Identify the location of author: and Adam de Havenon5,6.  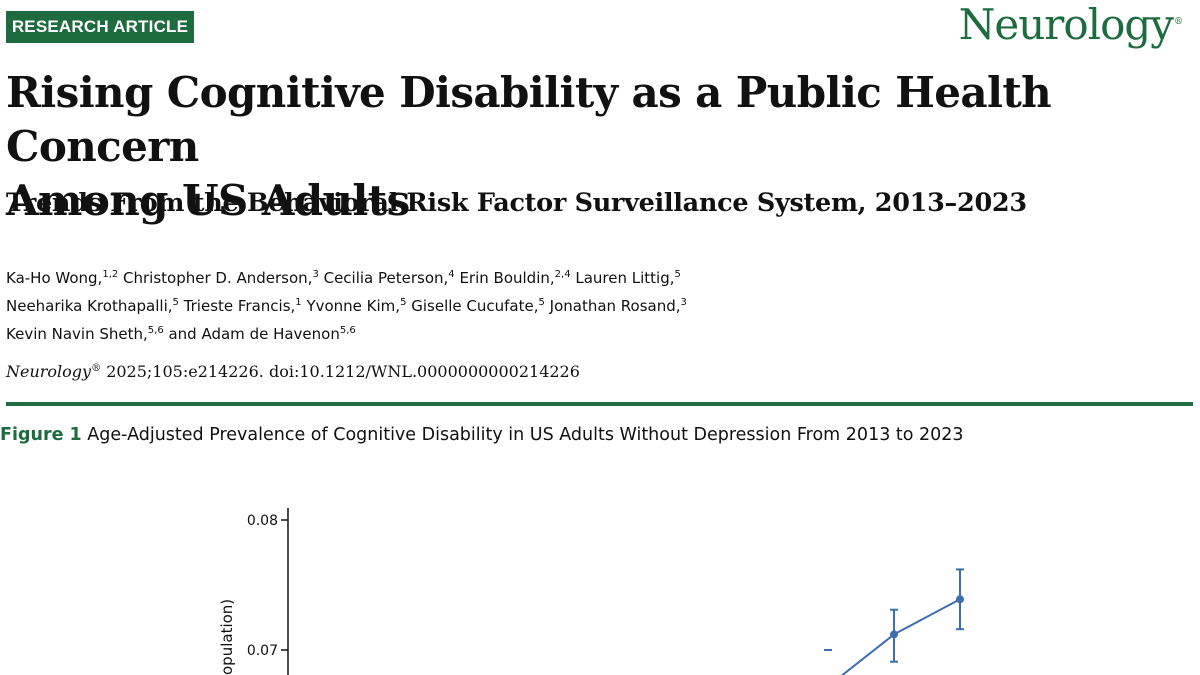
(262, 334).